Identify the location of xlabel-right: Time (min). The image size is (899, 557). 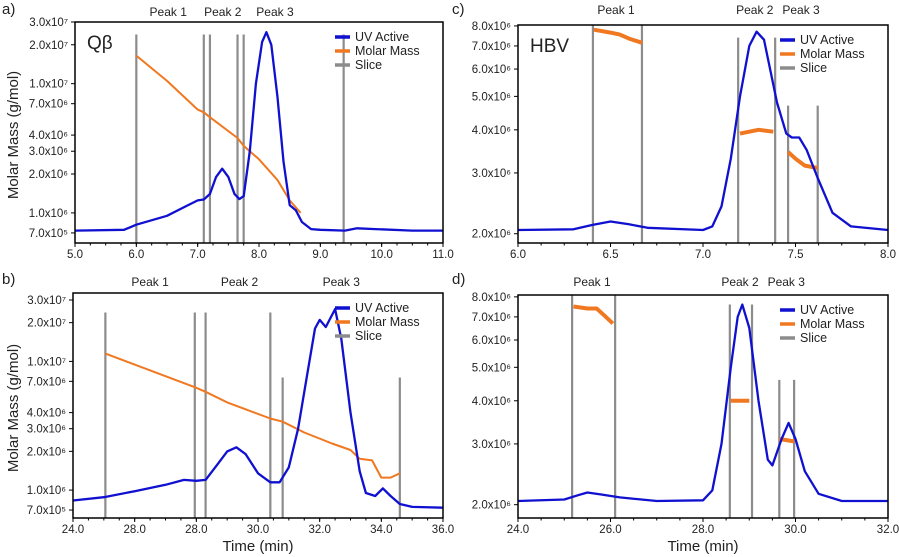
(702, 546).